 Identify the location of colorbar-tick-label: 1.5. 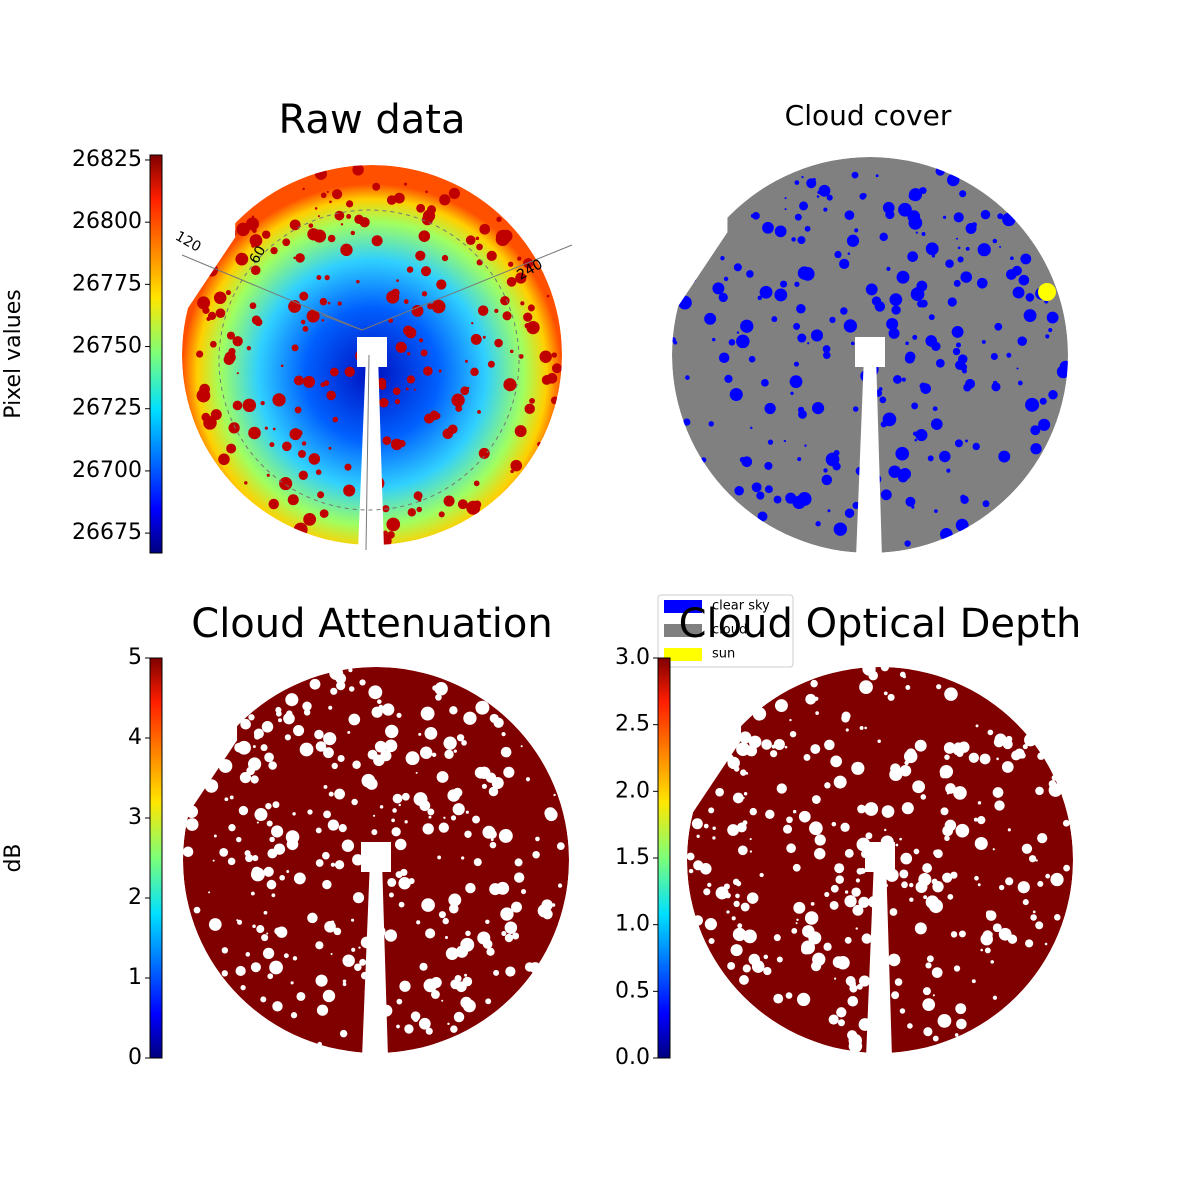
(632, 857).